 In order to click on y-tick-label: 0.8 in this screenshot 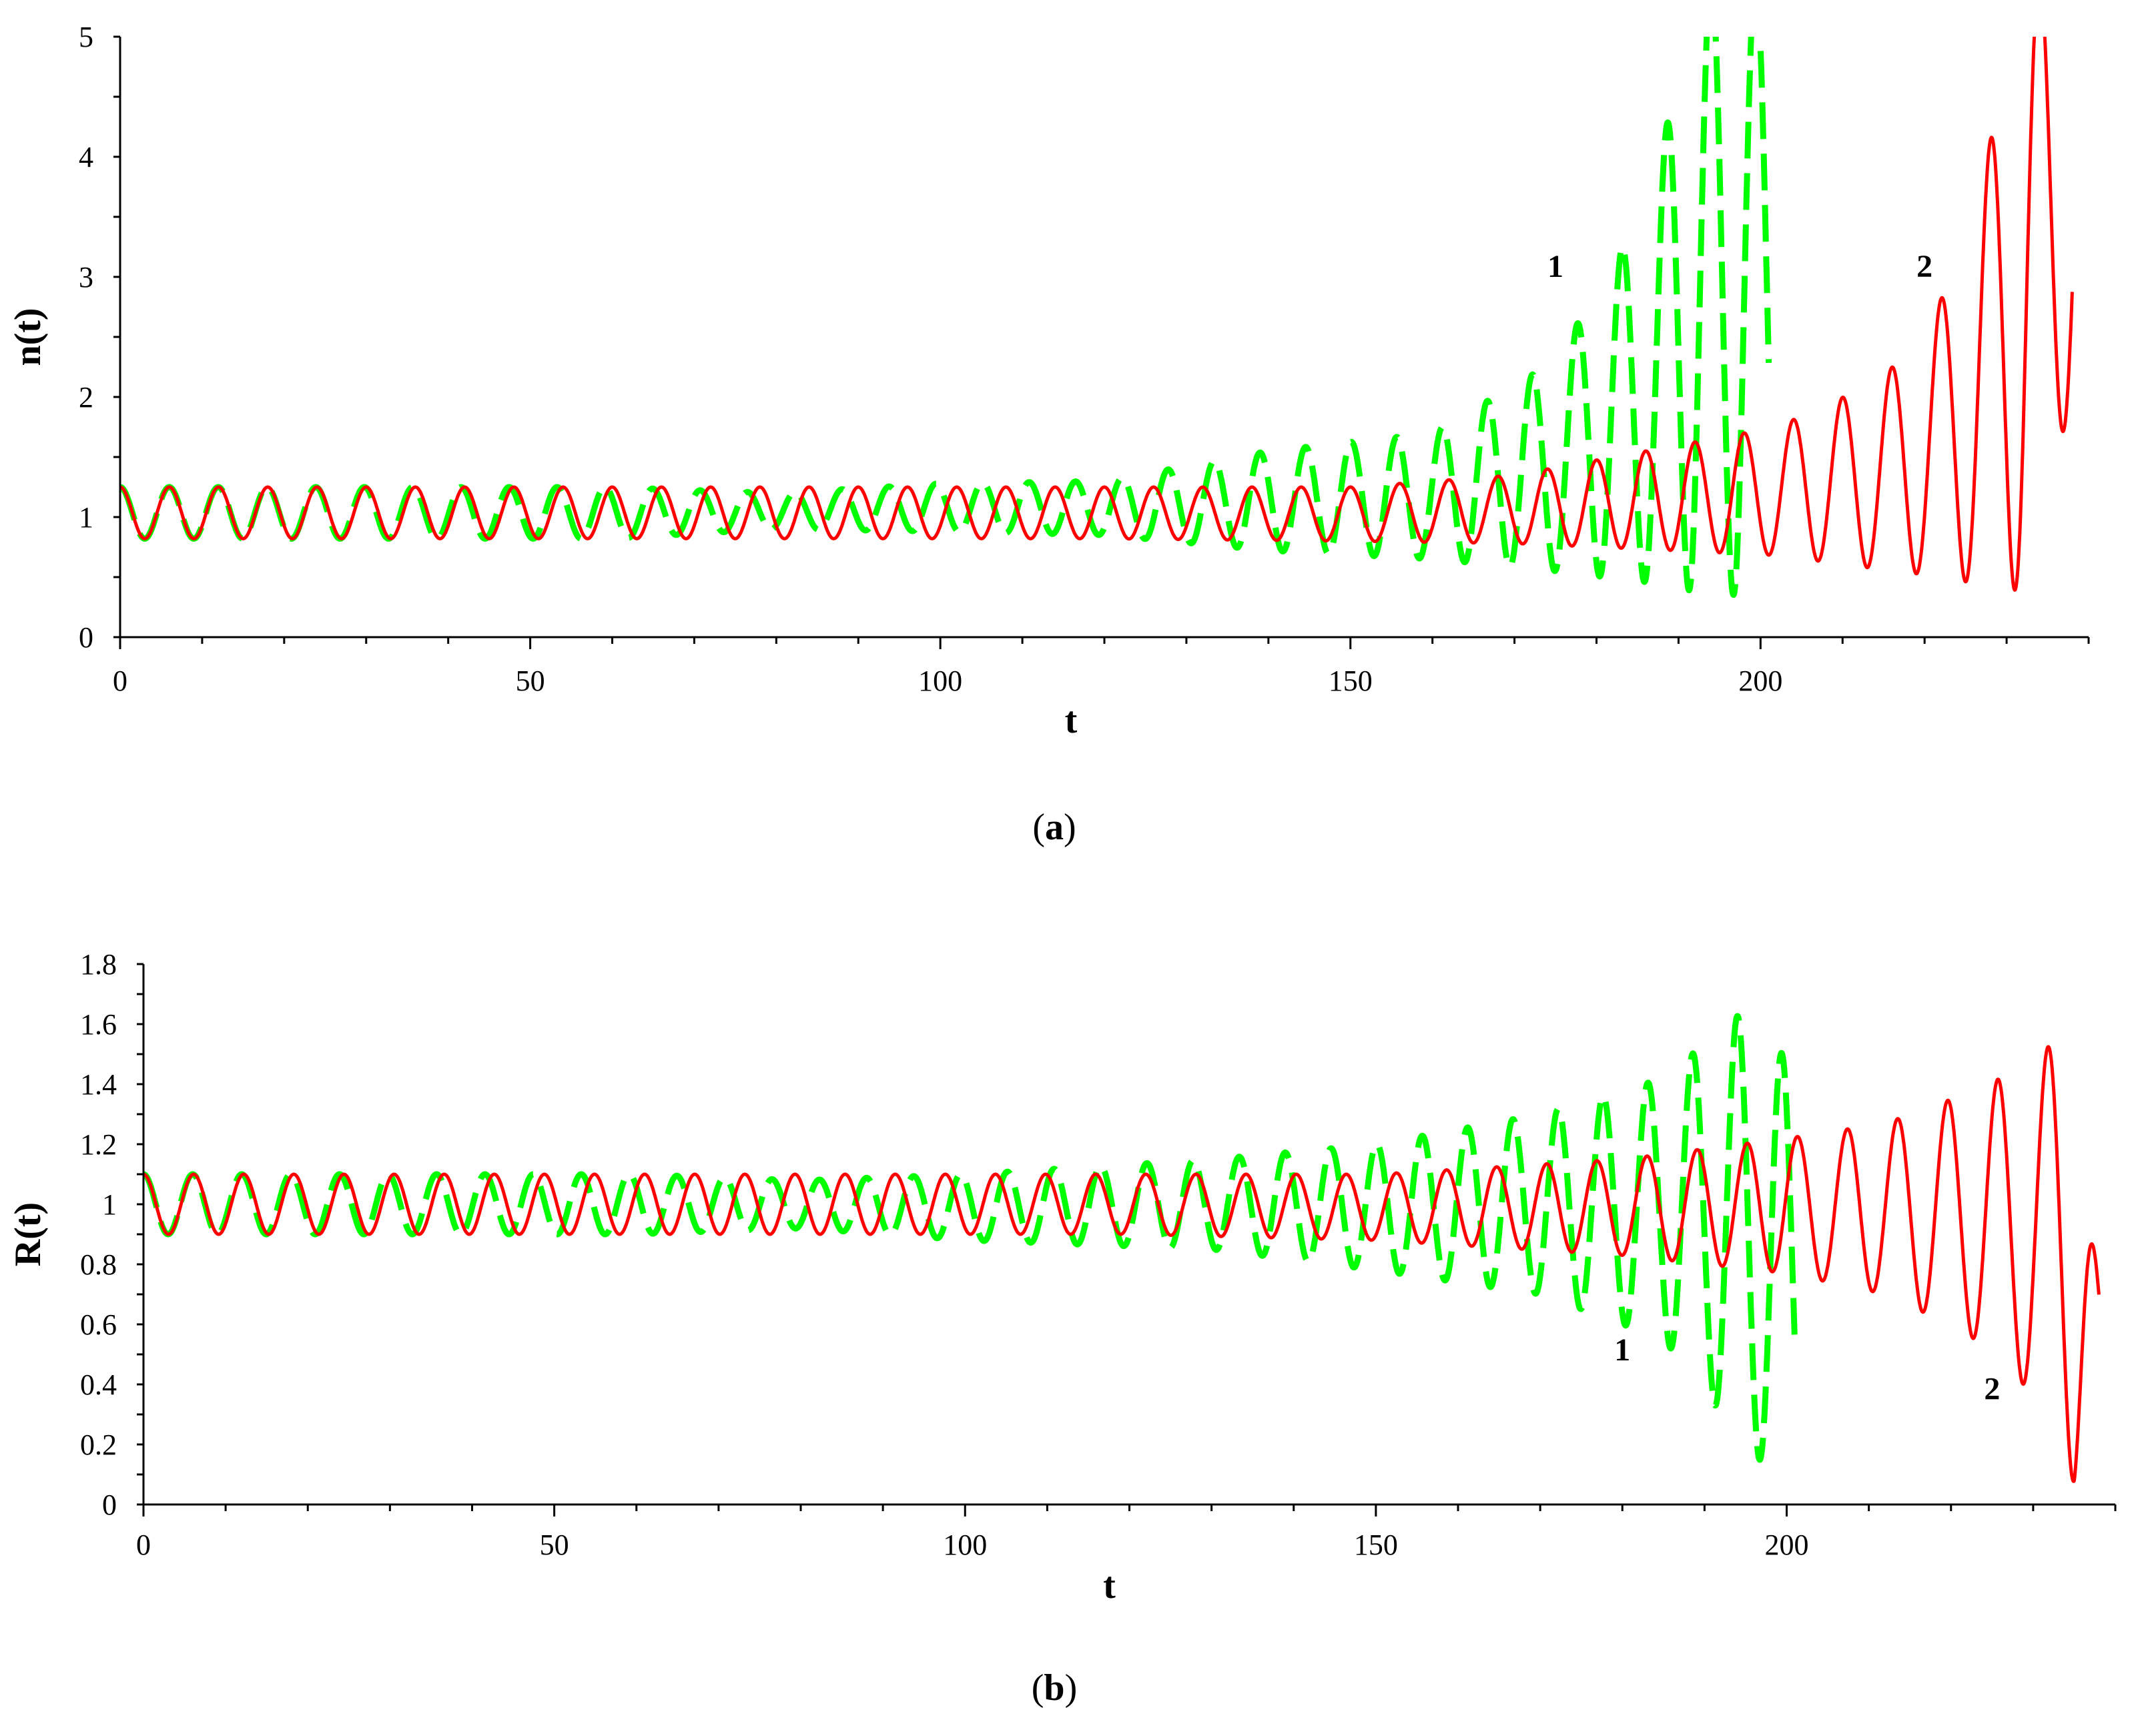, I will do `click(99, 1264)`.